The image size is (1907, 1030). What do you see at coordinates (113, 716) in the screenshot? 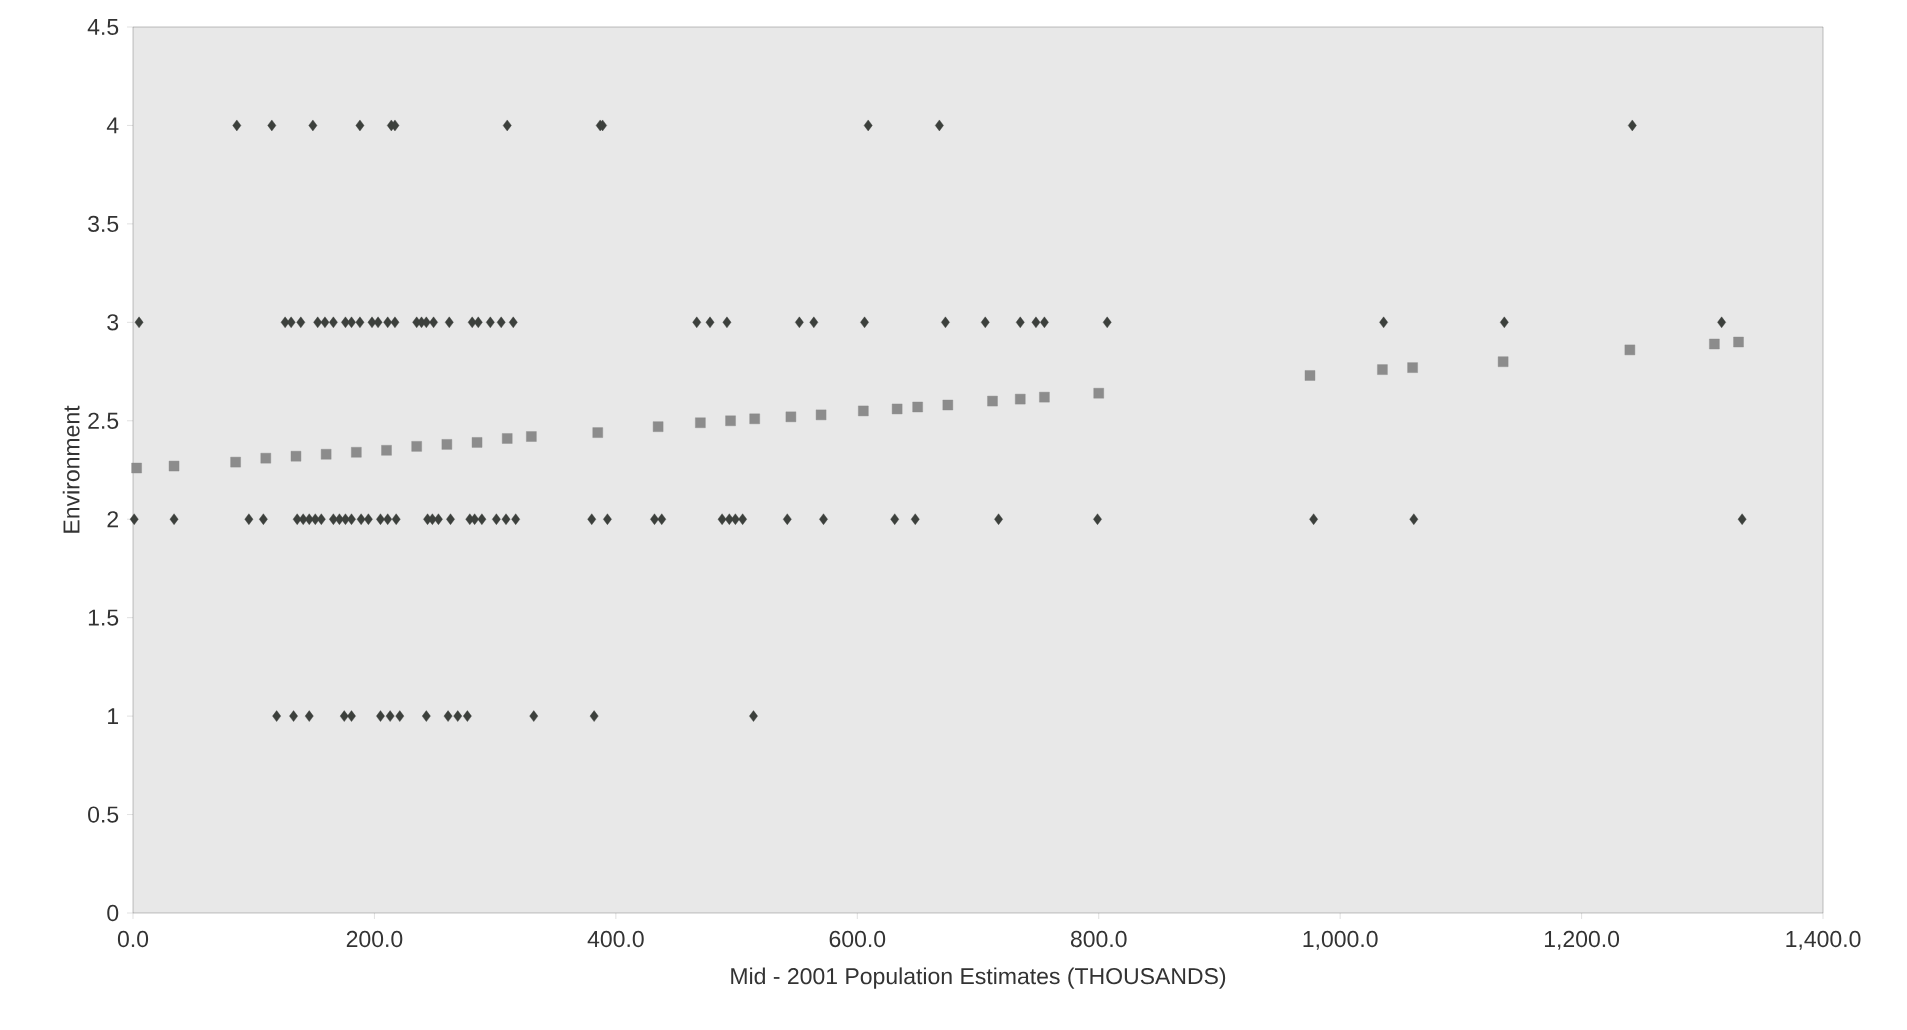
I see `y-tick-label: 1` at bounding box center [113, 716].